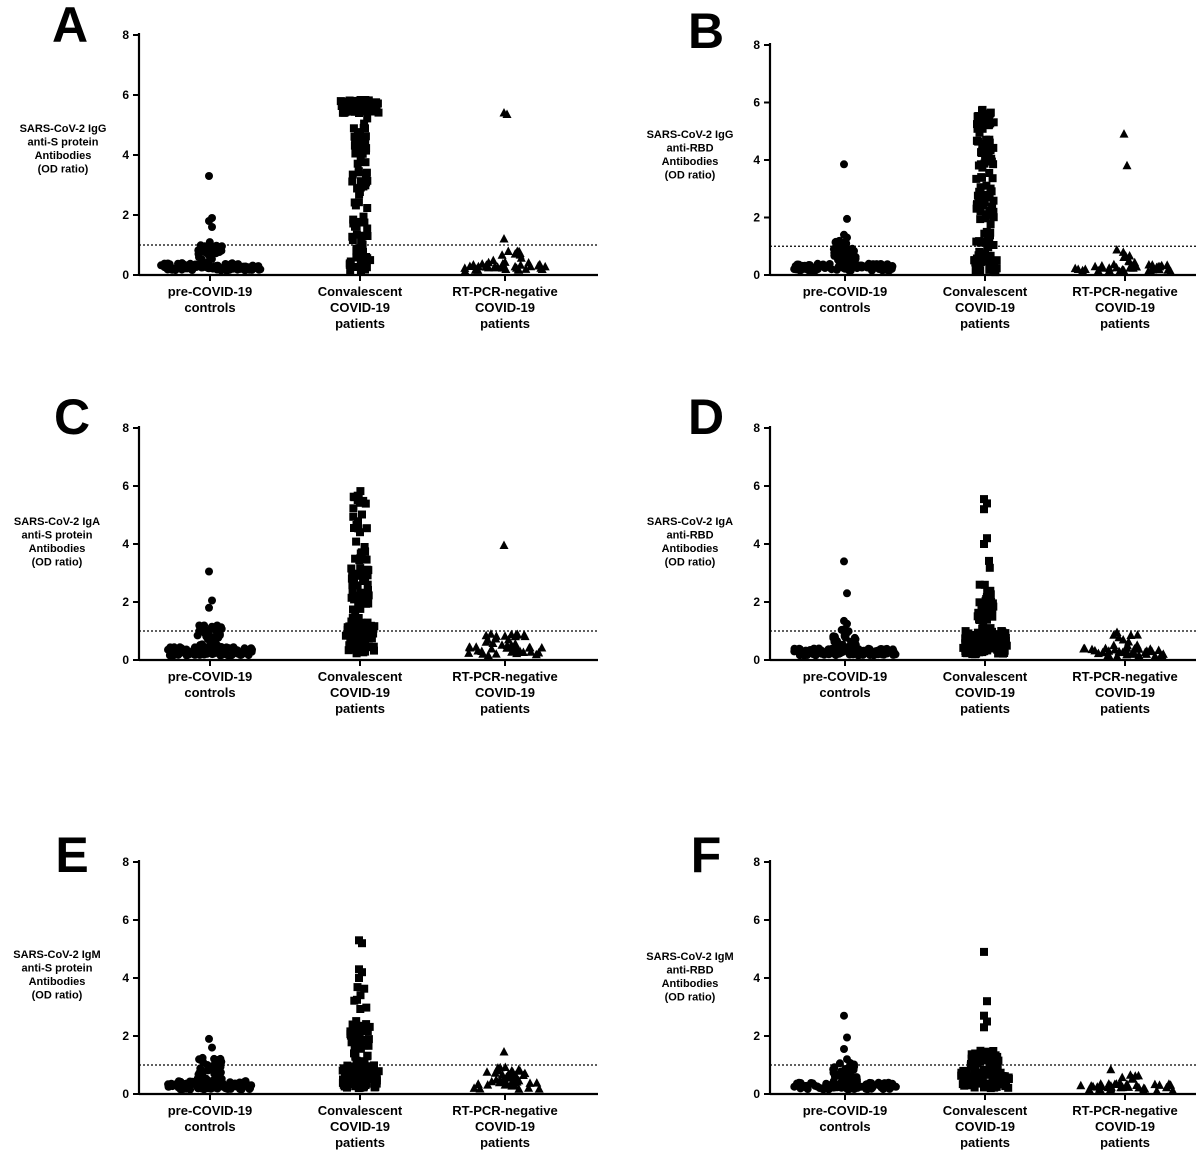 This screenshot has height=1150, width=1196. Describe the element at coordinates (756, 1036) in the screenshot. I see `y-tick-label: 2` at that location.